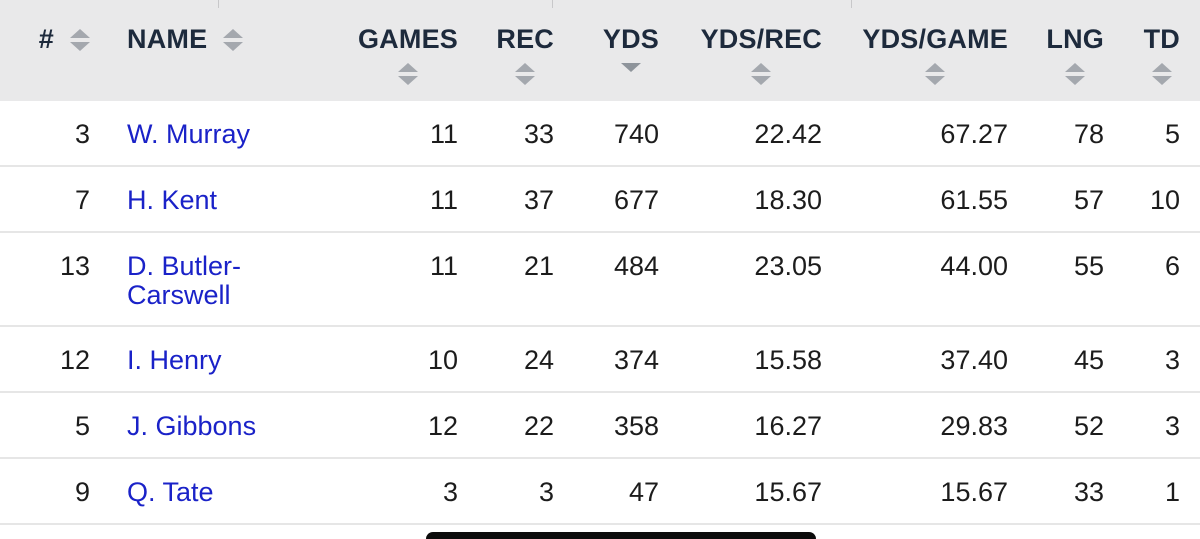 Image resolution: width=1200 pixels, height=539 pixels. Describe the element at coordinates (82, 134) in the screenshot. I see `cell-number: 3` at that location.